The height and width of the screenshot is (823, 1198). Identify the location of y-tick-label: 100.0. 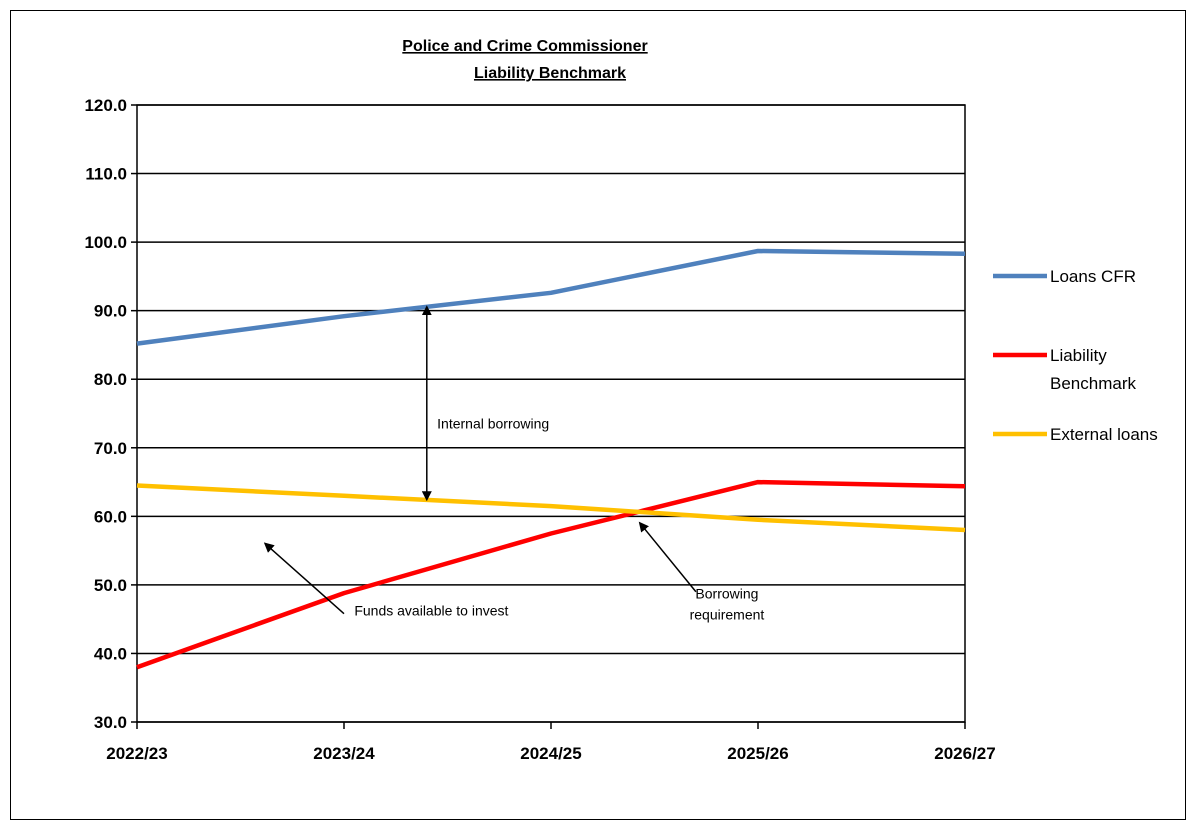
(105, 242).